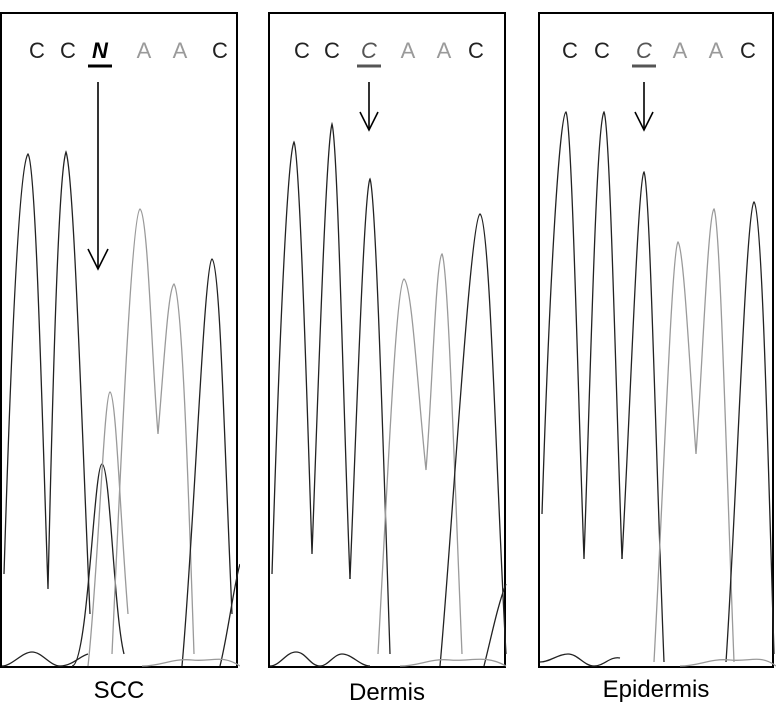 The image size is (776, 707). What do you see at coordinates (100, 50) in the screenshot?
I see `base-call-highlighted: N` at bounding box center [100, 50].